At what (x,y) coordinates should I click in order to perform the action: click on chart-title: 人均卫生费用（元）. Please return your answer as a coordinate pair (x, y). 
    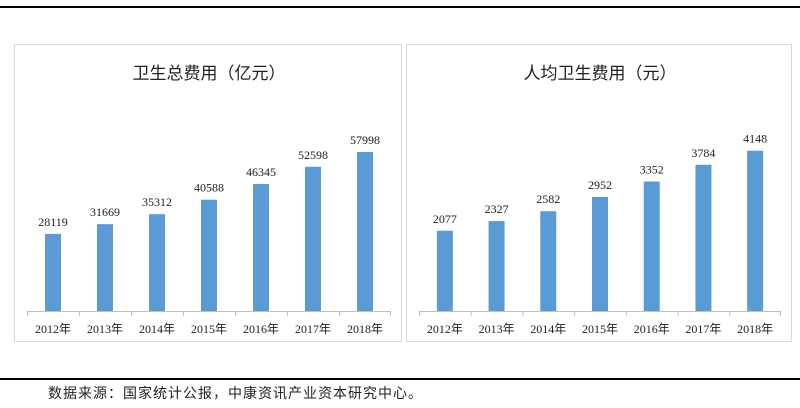
    Looking at the image, I should click on (600, 74).